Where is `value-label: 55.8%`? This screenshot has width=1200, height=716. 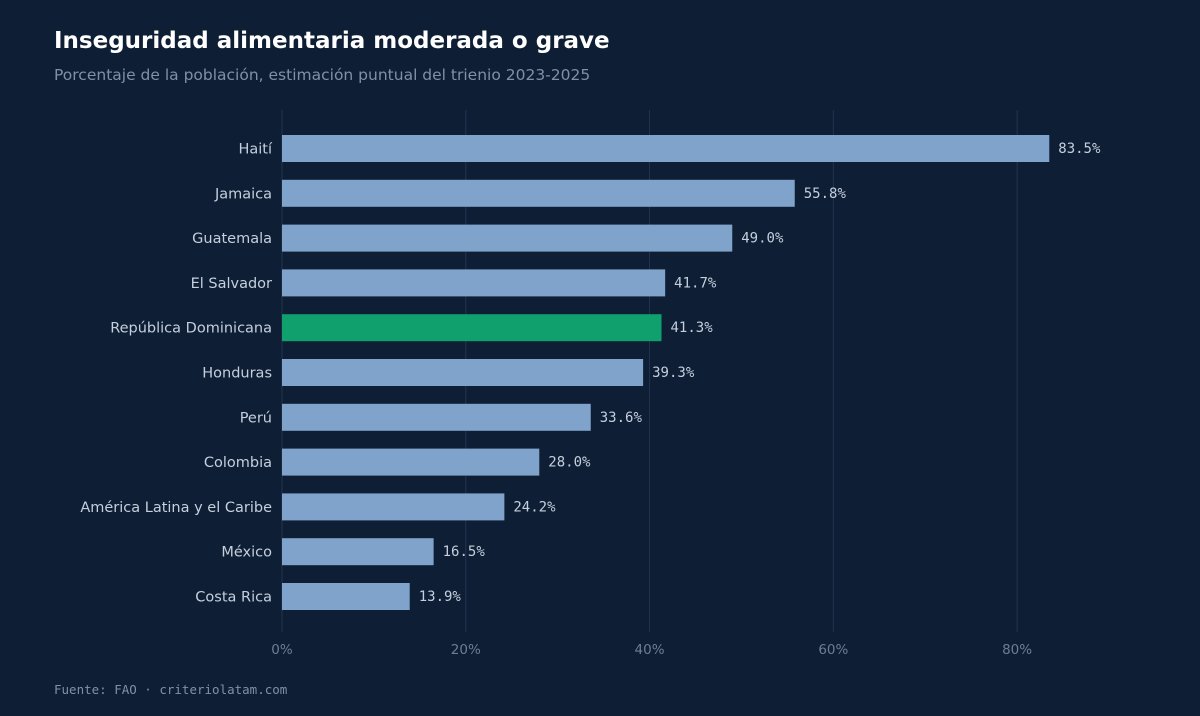
value-label: 55.8% is located at coordinates (825, 194).